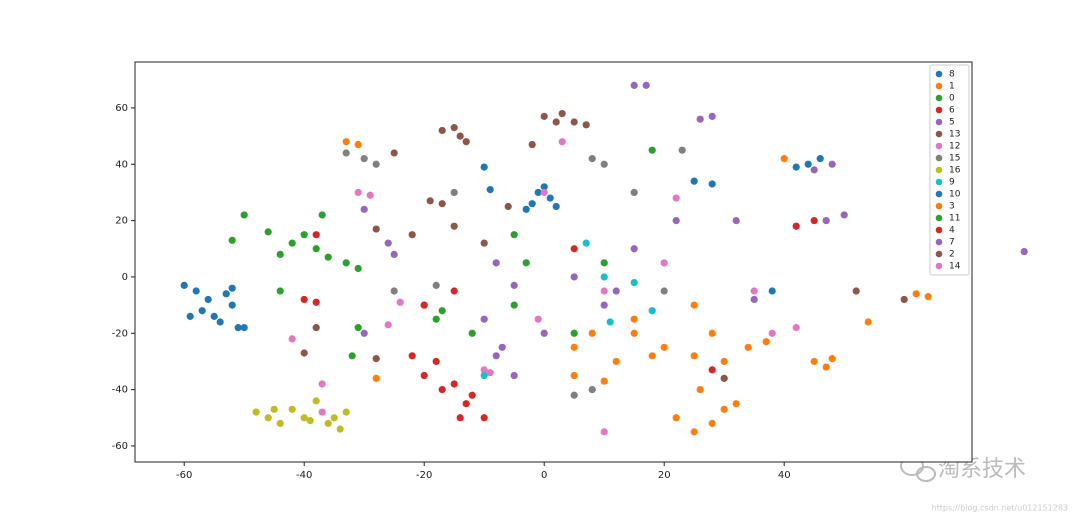 This screenshot has height=519, width=1080. What do you see at coordinates (952, 207) in the screenshot?
I see `legend-label: 3` at bounding box center [952, 207].